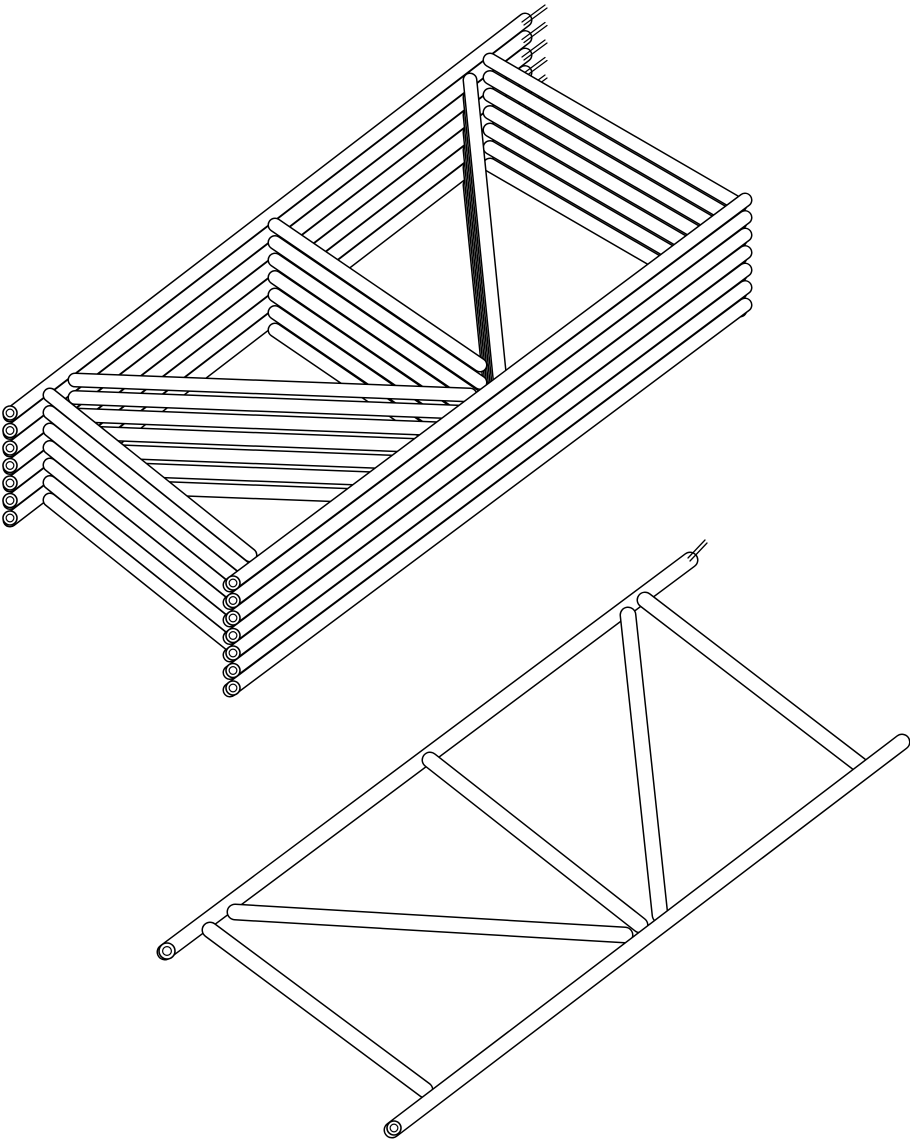  Describe the element at coordinates (317, 1010) in the screenshot. I see `single-left-cross-tube` at that location.